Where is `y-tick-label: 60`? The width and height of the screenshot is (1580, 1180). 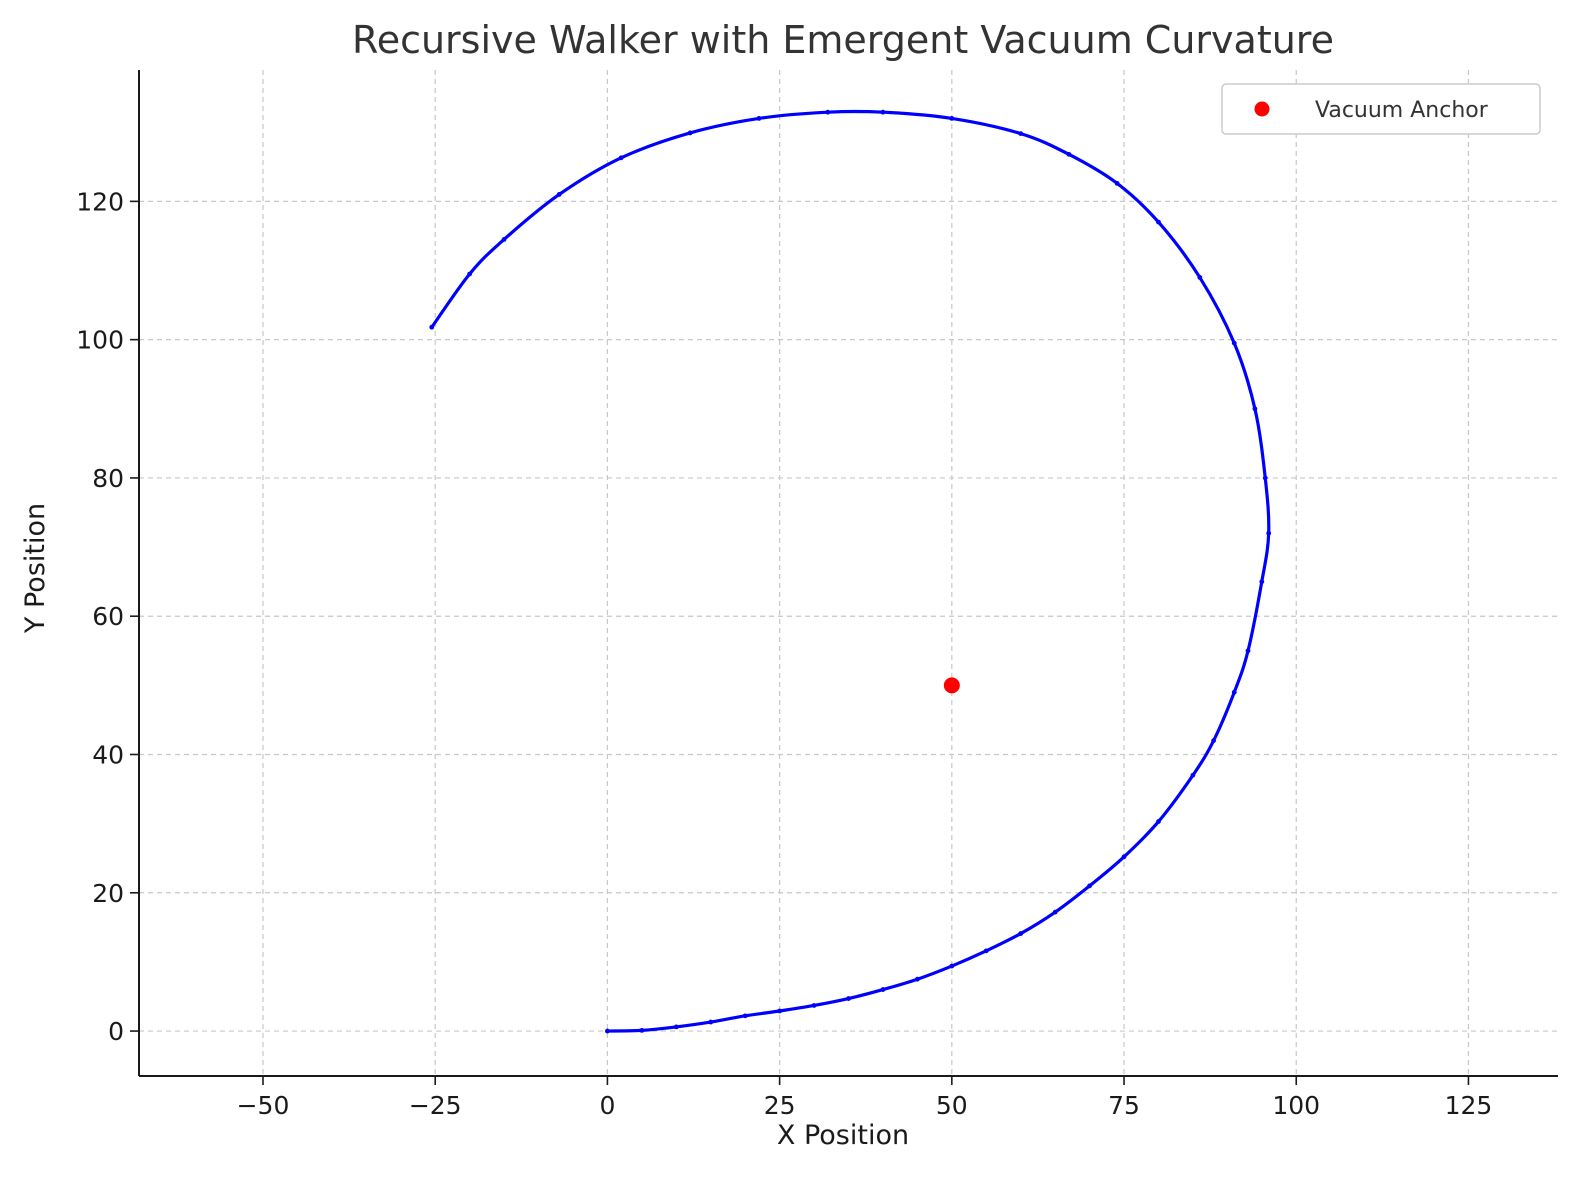
y-tick-label: 60 is located at coordinates (108, 616).